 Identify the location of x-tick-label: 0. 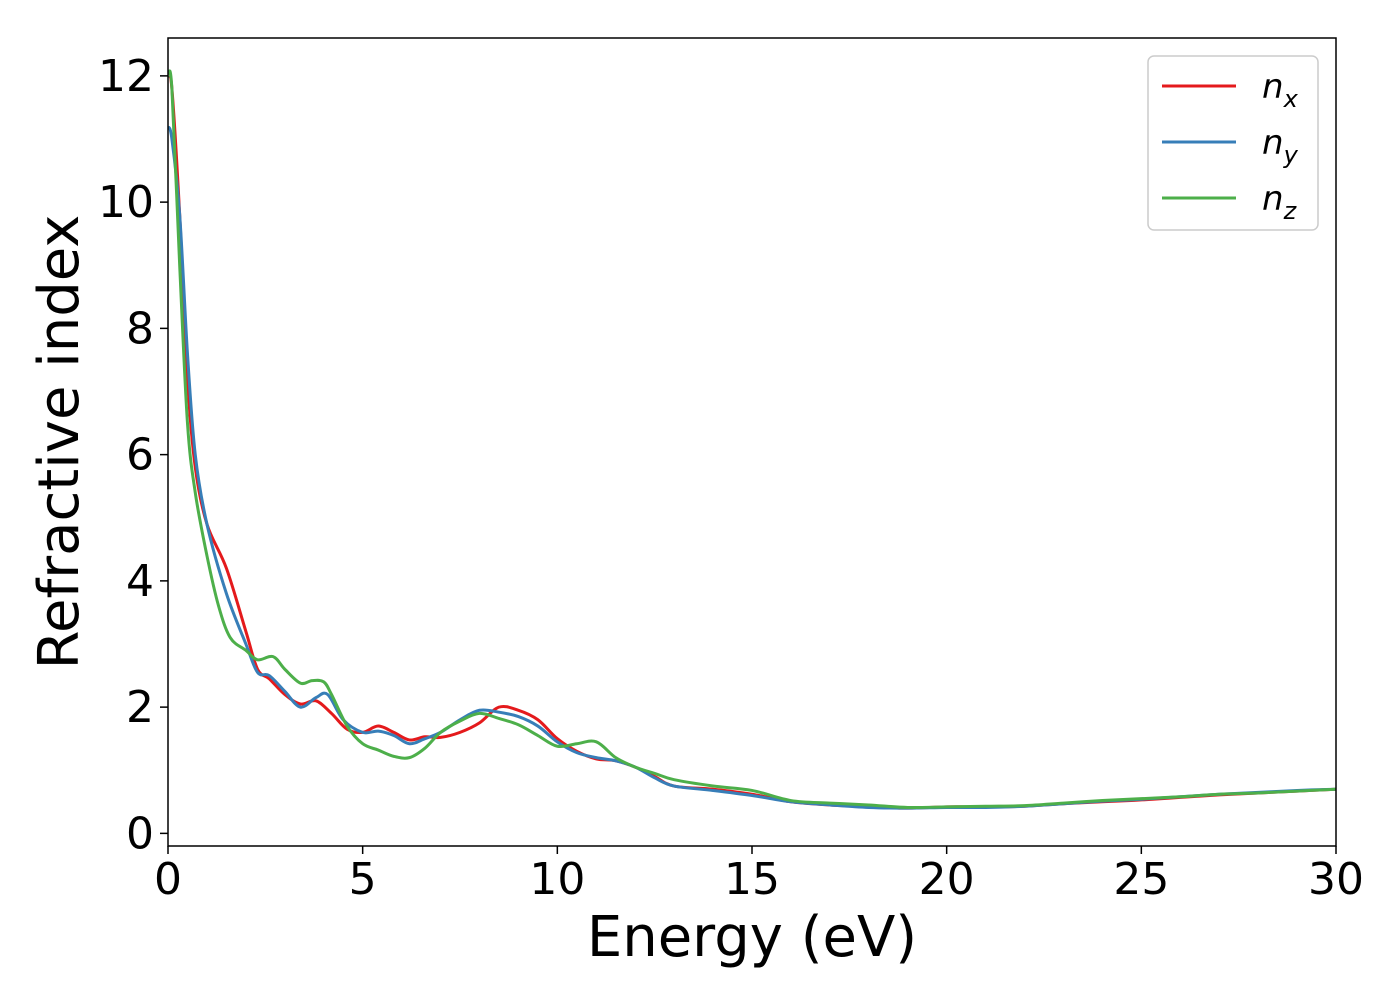
(168, 879).